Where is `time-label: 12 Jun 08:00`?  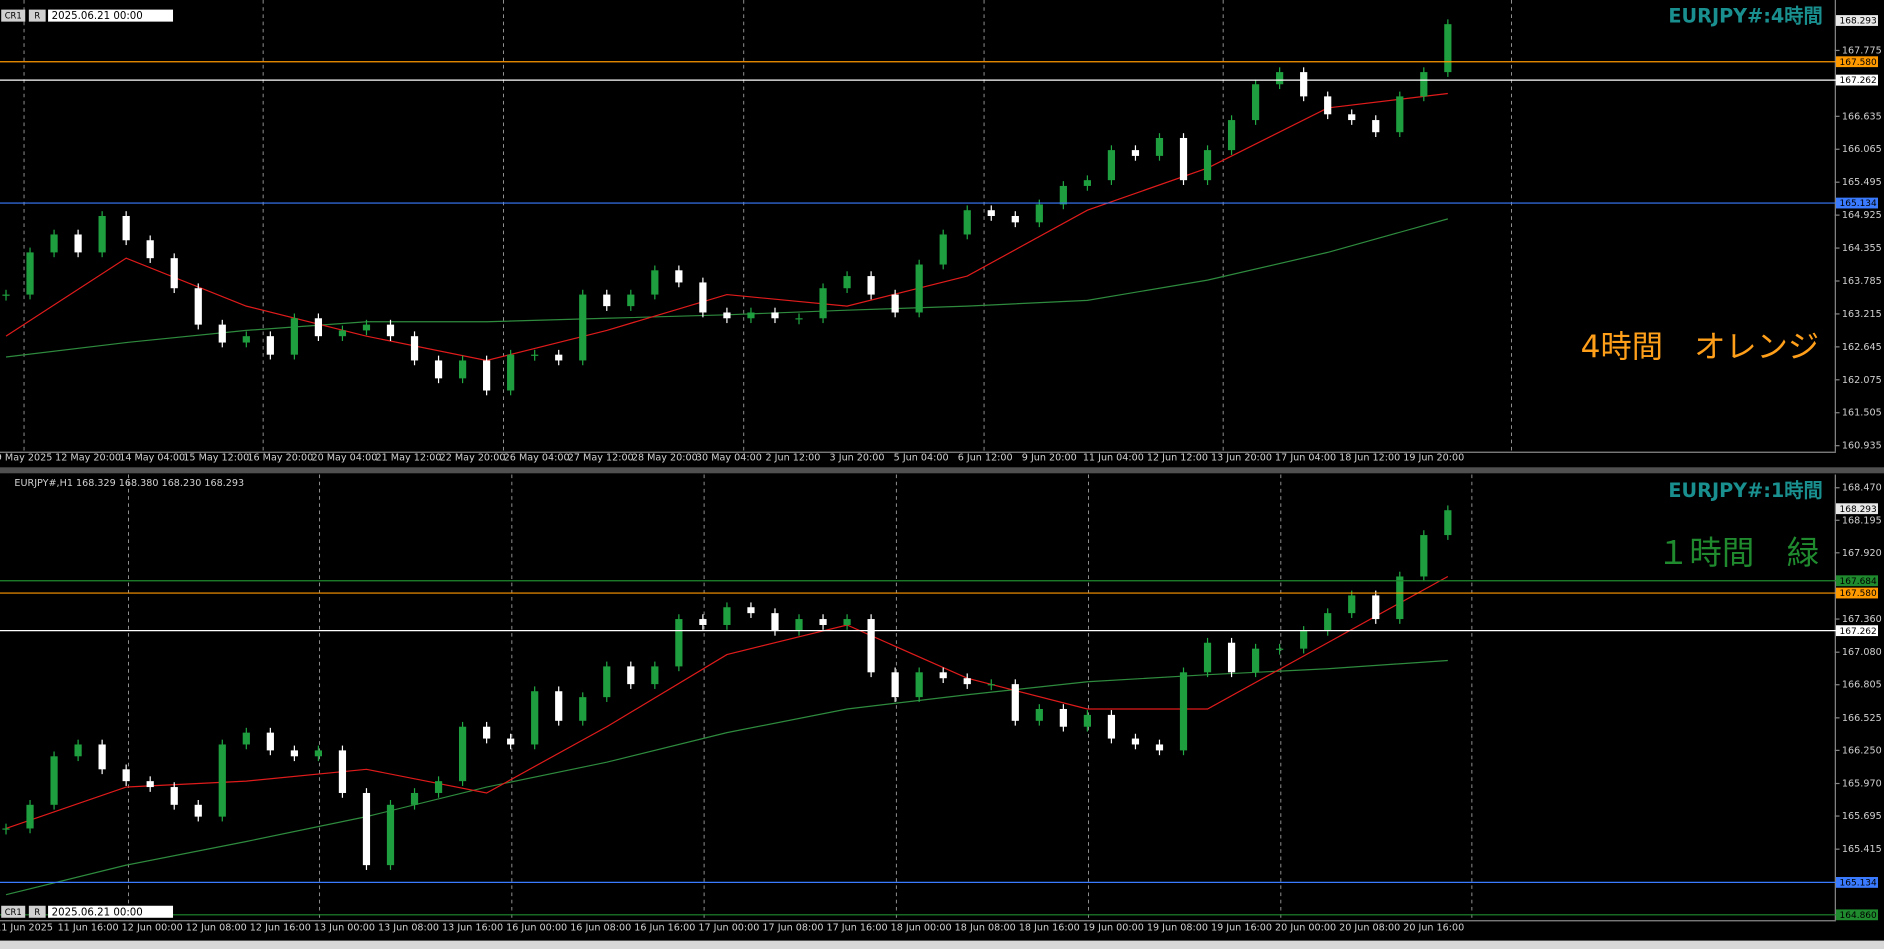 time-label: 12 Jun 08:00 is located at coordinates (216, 927).